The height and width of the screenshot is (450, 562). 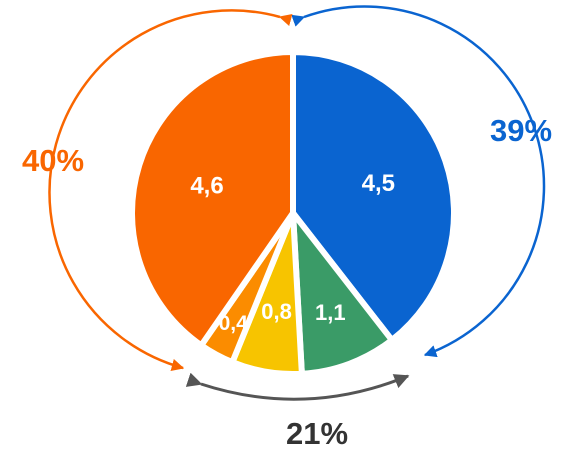 What do you see at coordinates (206, 186) in the screenshot?
I see `pie-slice-label-4: 4,6` at bounding box center [206, 186].